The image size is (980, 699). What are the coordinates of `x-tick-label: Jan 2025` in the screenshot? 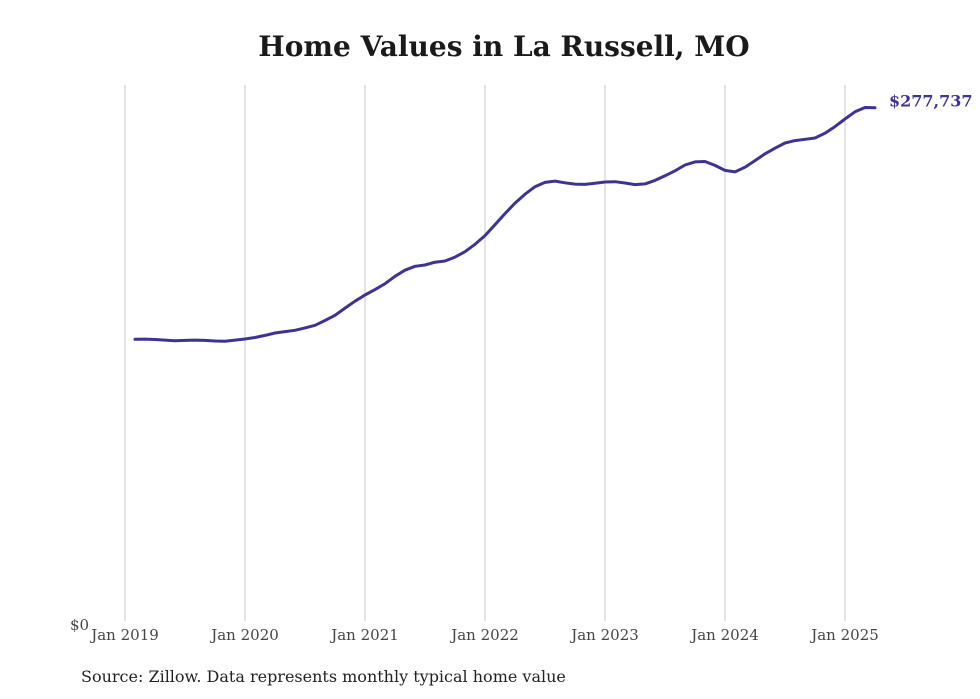 It's located at (844, 635).